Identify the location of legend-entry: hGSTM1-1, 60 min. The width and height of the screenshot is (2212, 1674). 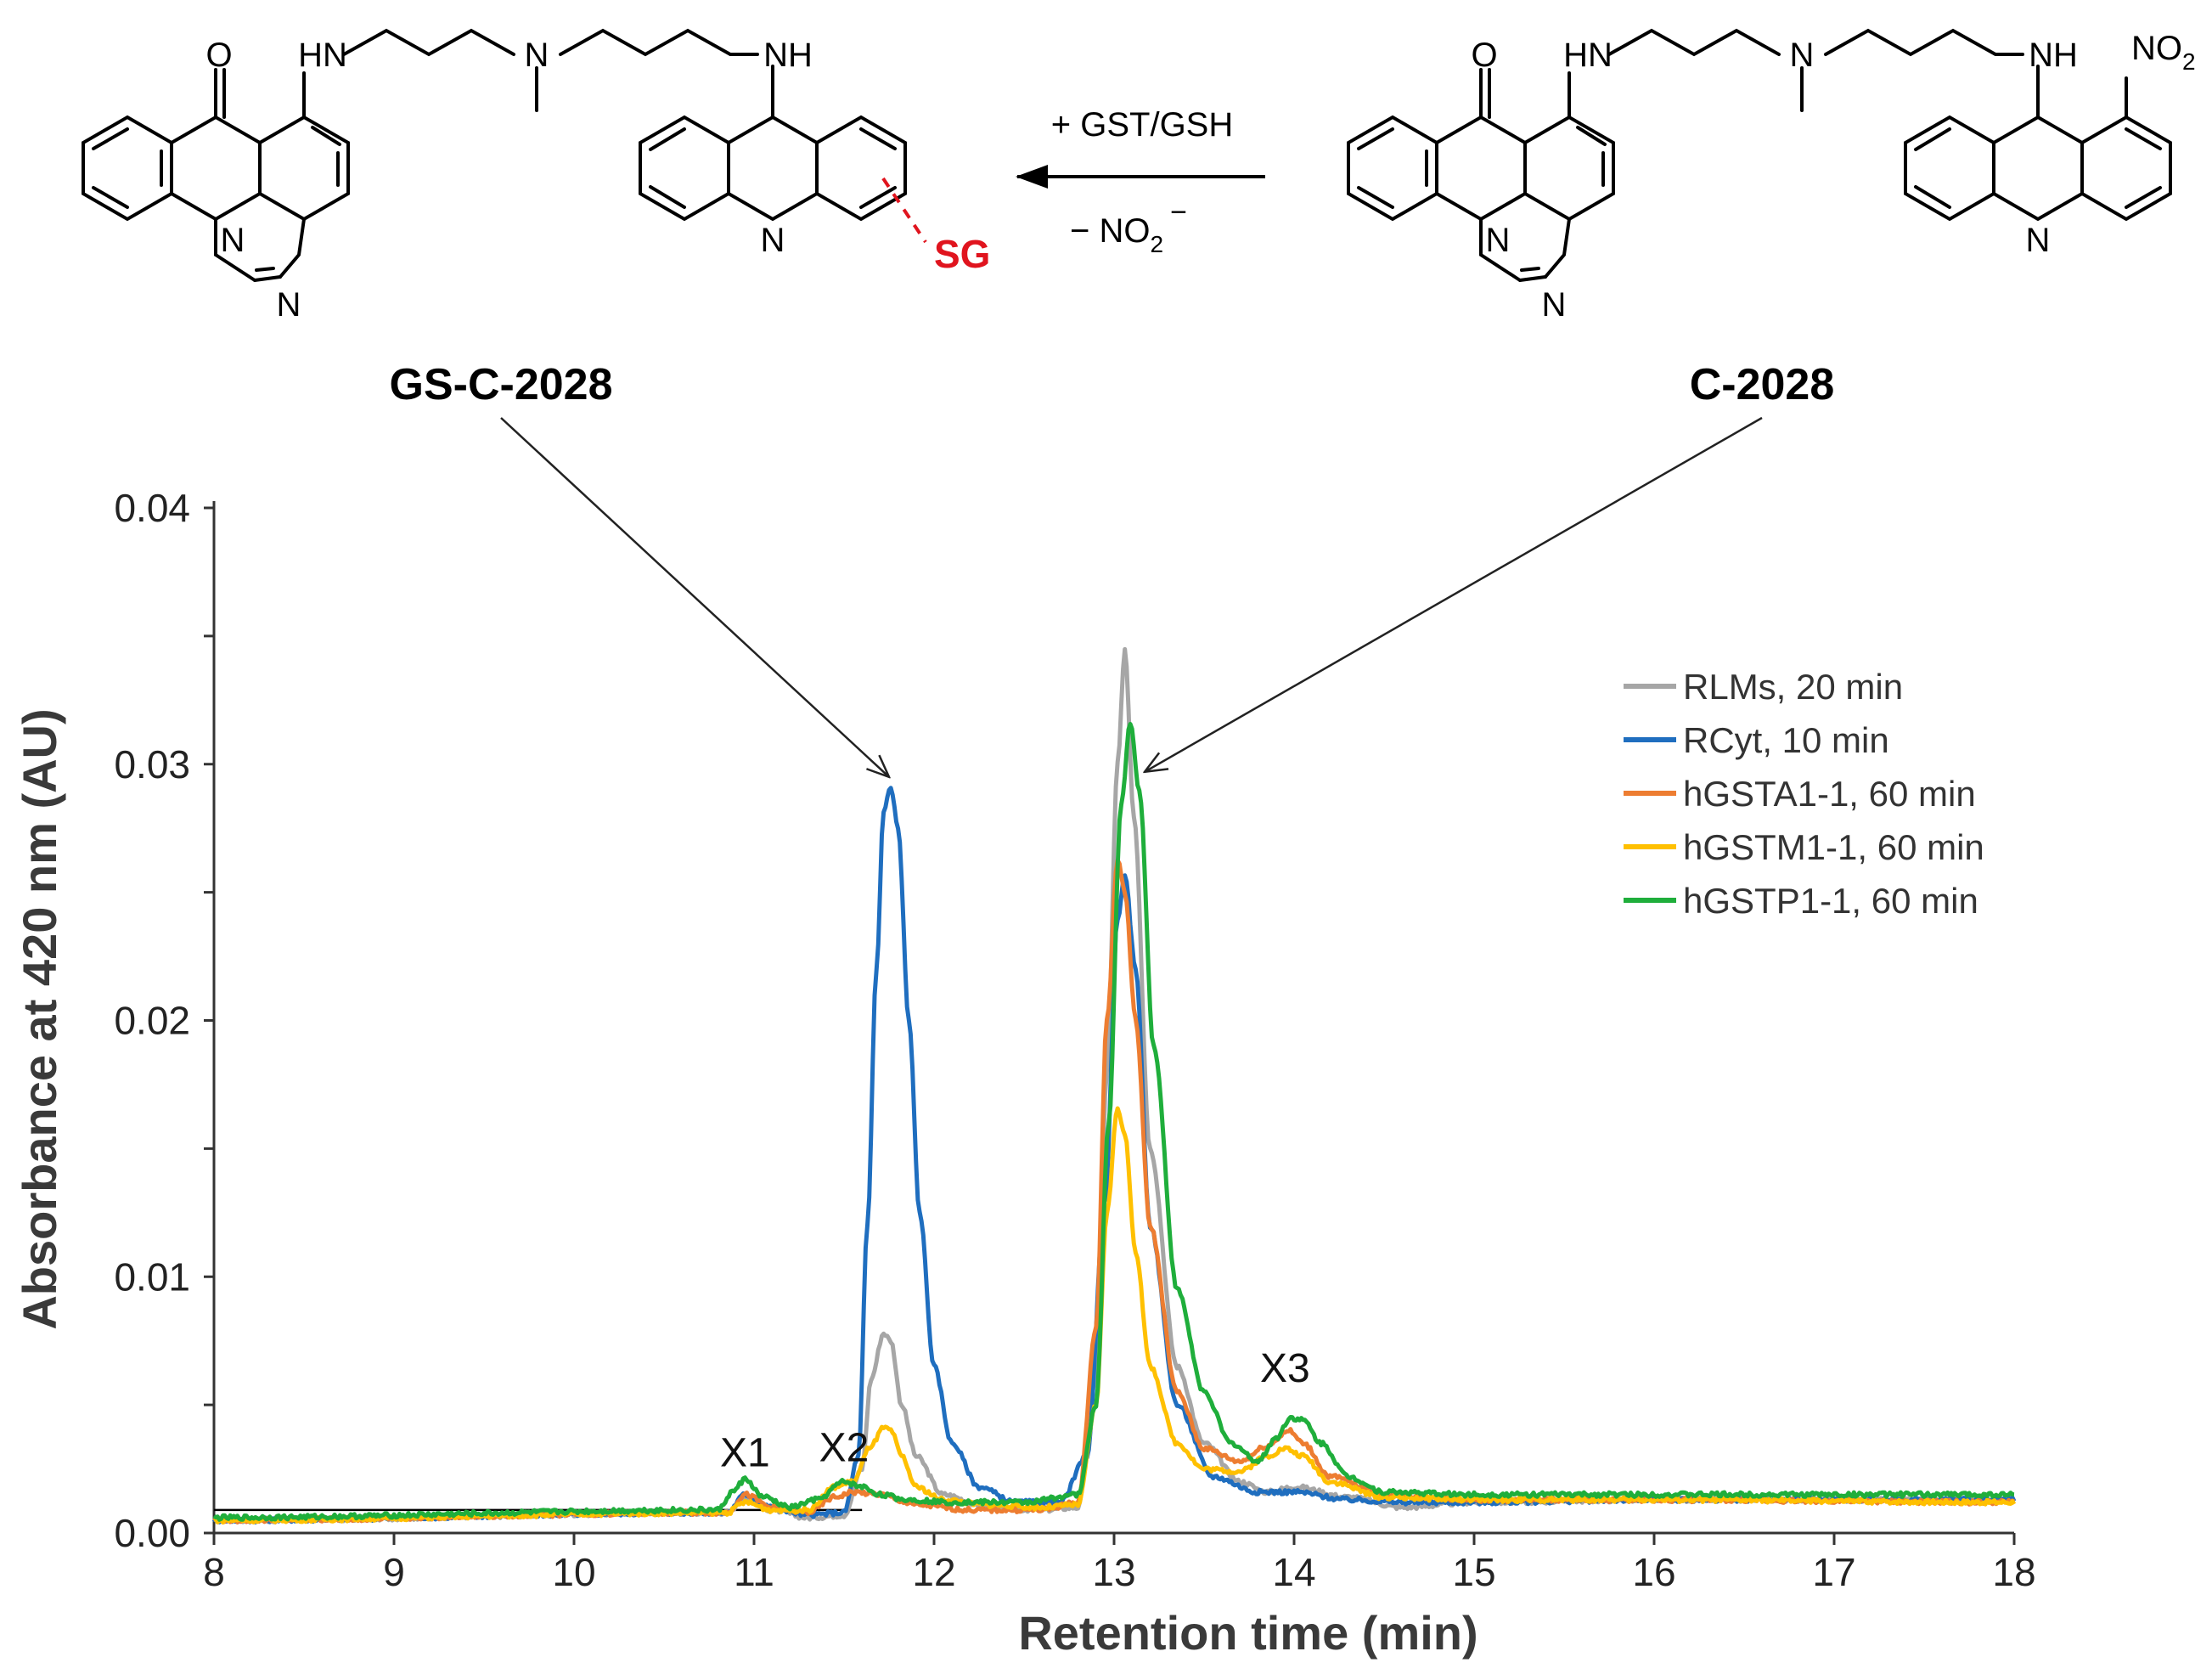
(1833, 847).